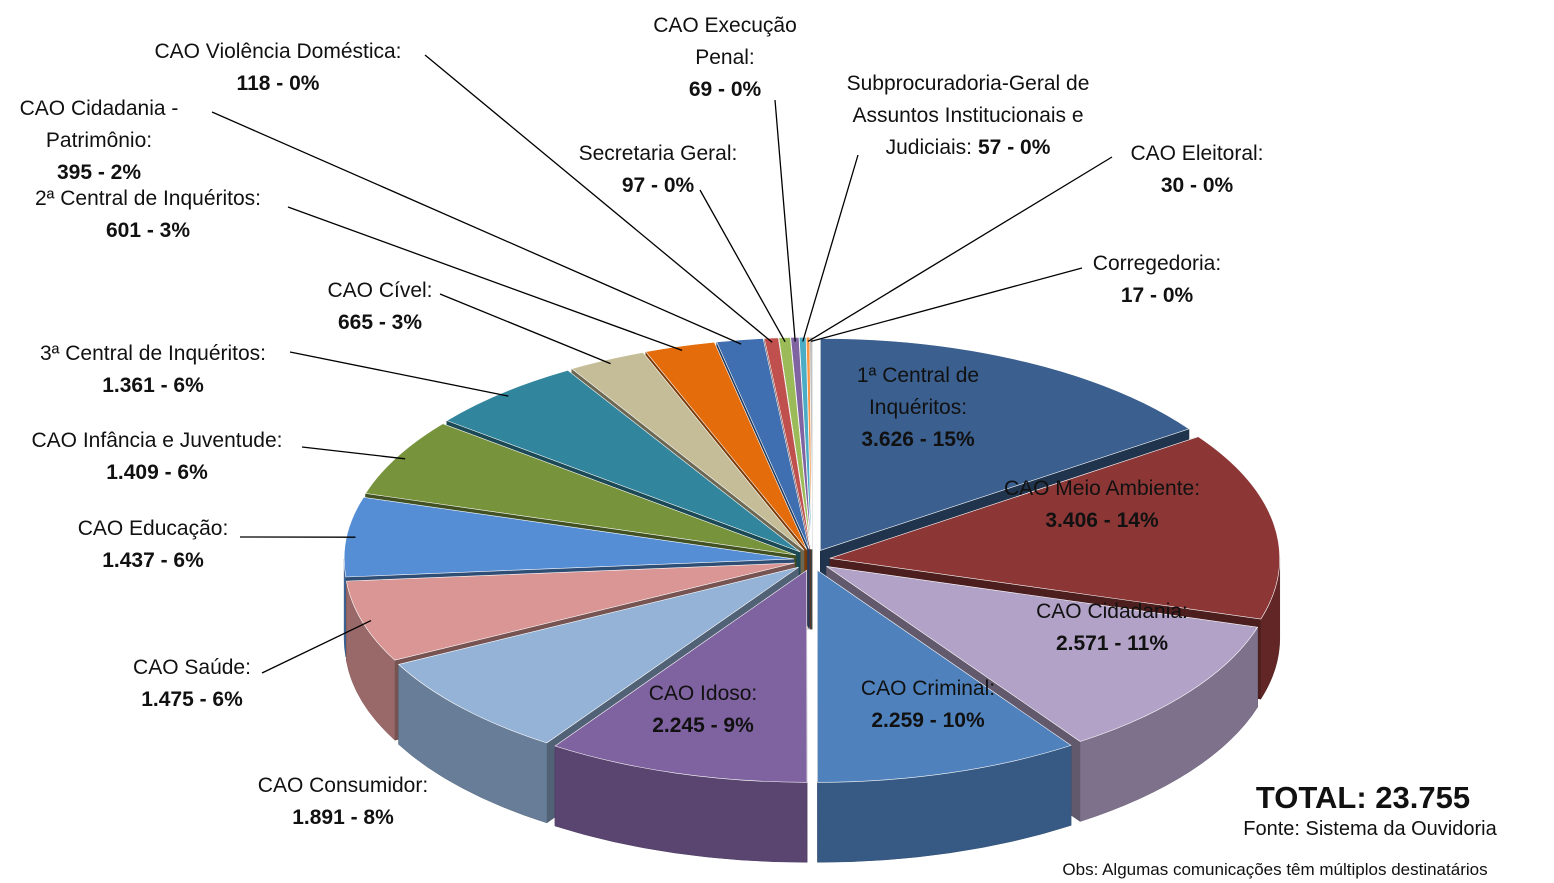 This screenshot has width=1554, height=883. What do you see at coordinates (1197, 185) in the screenshot?
I see `value-label: 30 - 0%` at bounding box center [1197, 185].